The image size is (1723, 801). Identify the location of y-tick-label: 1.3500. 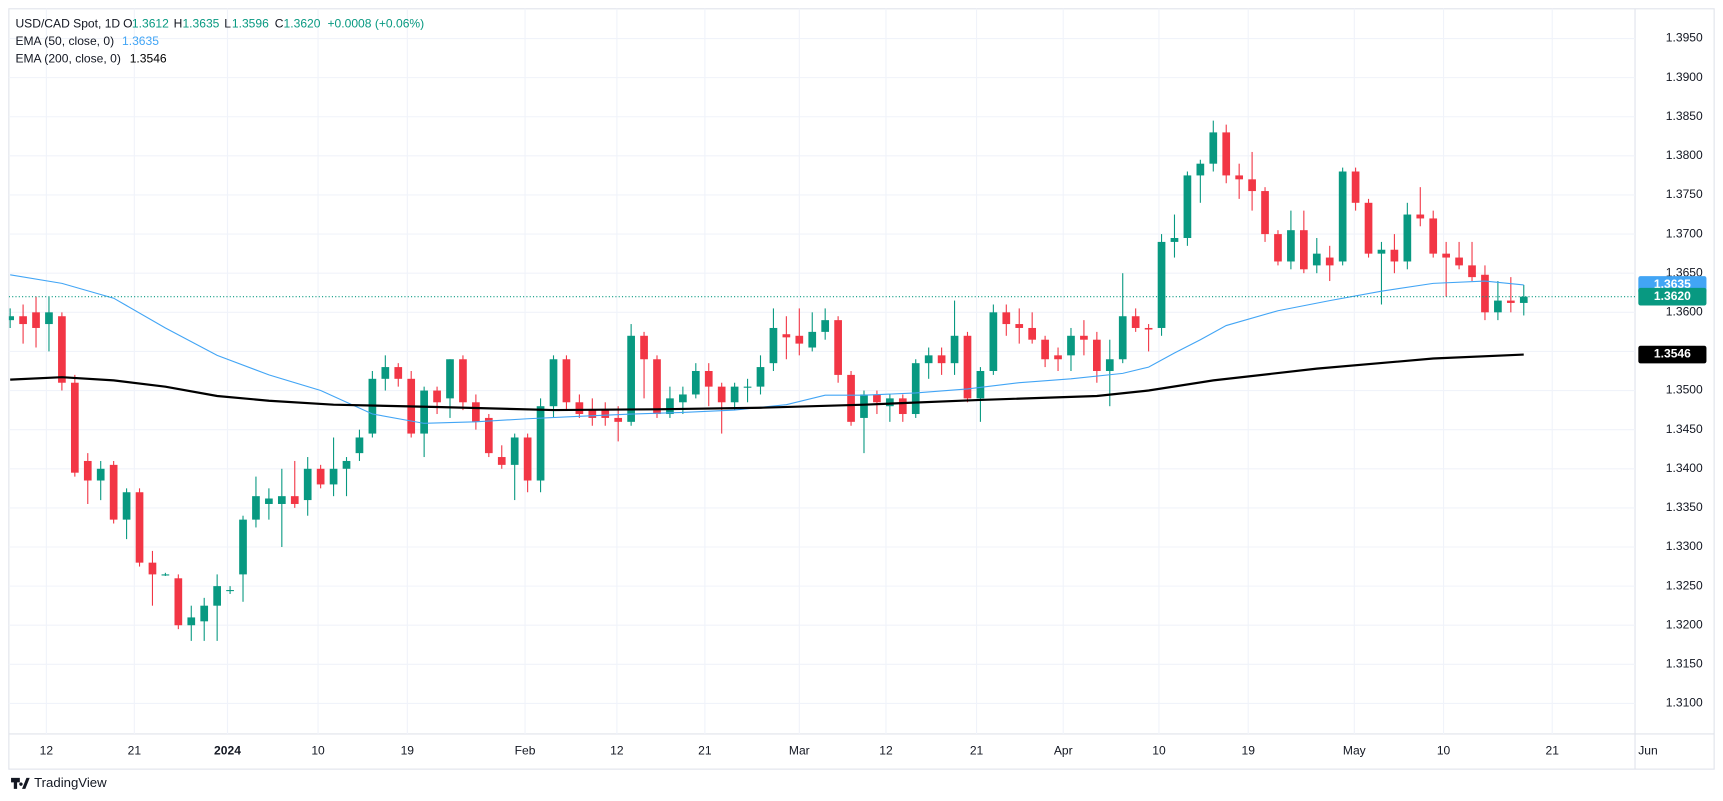
(1684, 390).